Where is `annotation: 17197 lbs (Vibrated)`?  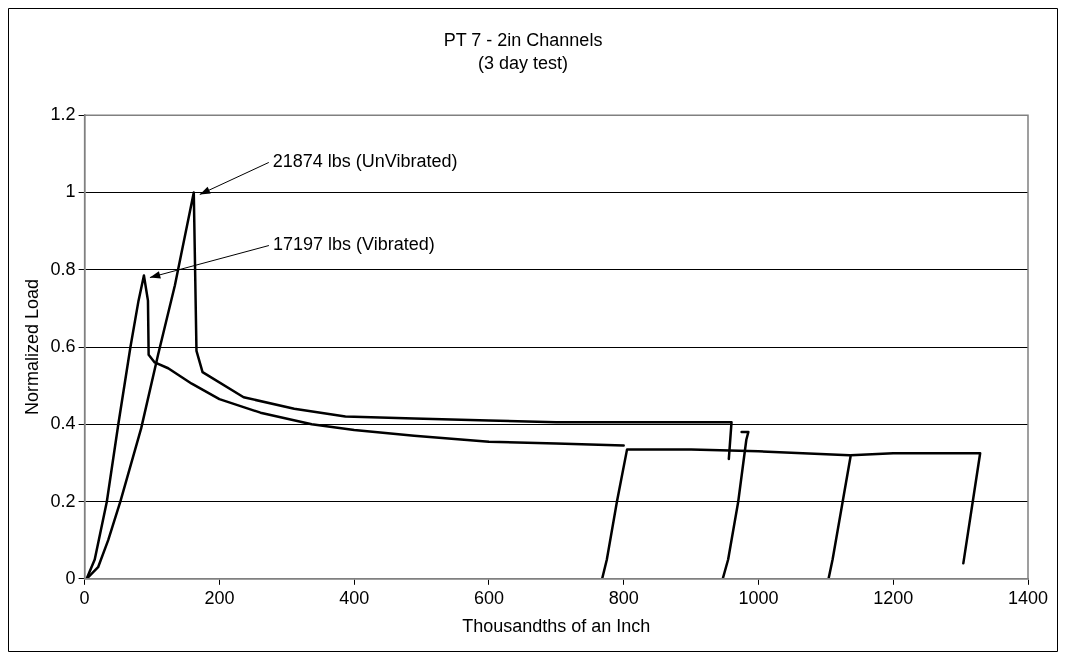 annotation: 17197 lbs (Vibrated) is located at coordinates (353, 244).